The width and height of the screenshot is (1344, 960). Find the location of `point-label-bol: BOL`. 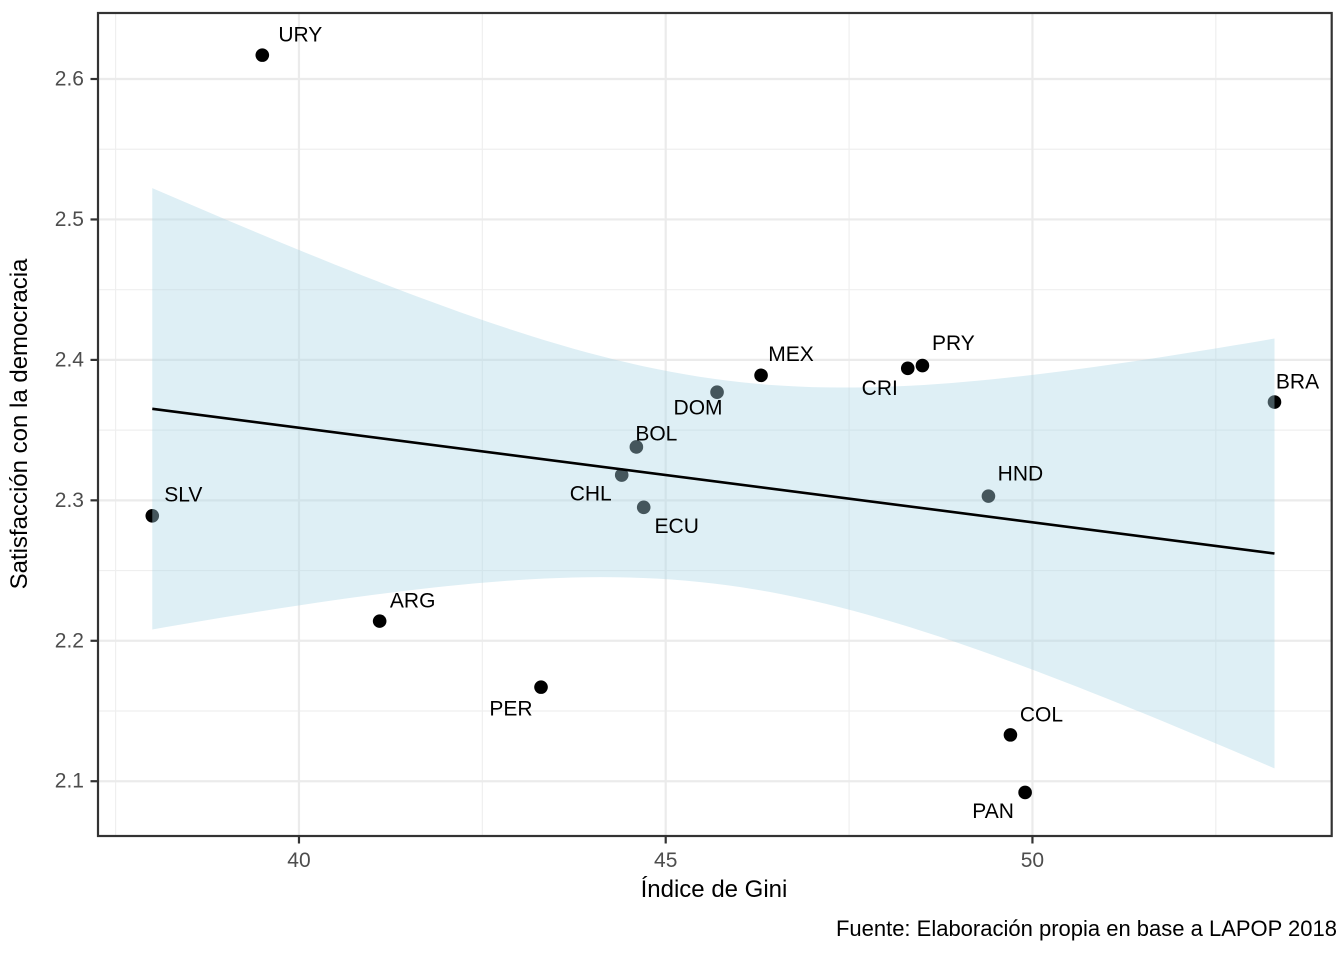

point-label-bol: BOL is located at coordinates (656, 433).